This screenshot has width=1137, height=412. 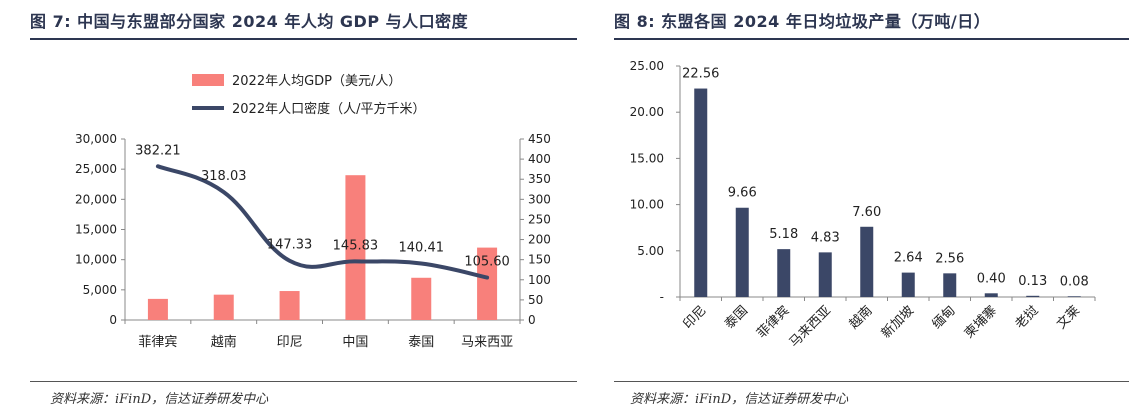 What do you see at coordinates (96, 139) in the screenshot?
I see `left-y-tick-label: 30,000` at bounding box center [96, 139].